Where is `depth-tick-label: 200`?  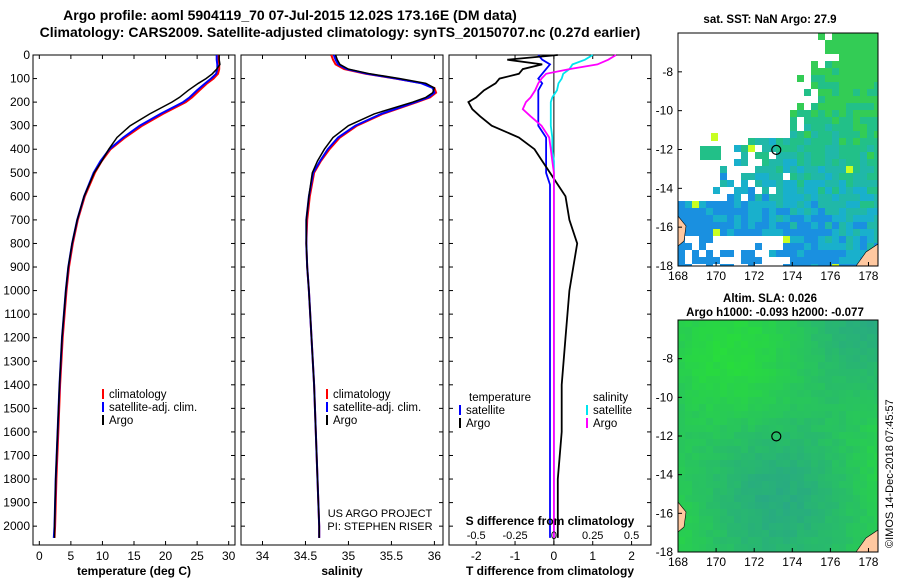
depth-tick-label: 200 is located at coordinates (20, 102).